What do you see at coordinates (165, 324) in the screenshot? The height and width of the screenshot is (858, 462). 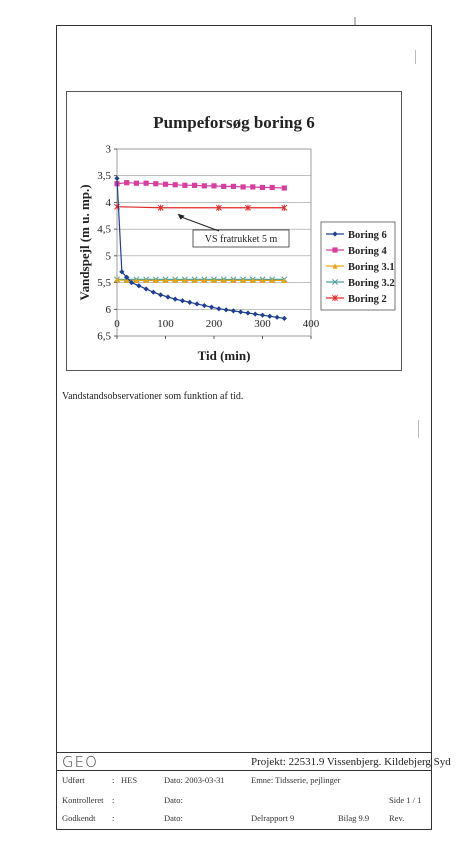 I see `x-tick-label: 100` at bounding box center [165, 324].